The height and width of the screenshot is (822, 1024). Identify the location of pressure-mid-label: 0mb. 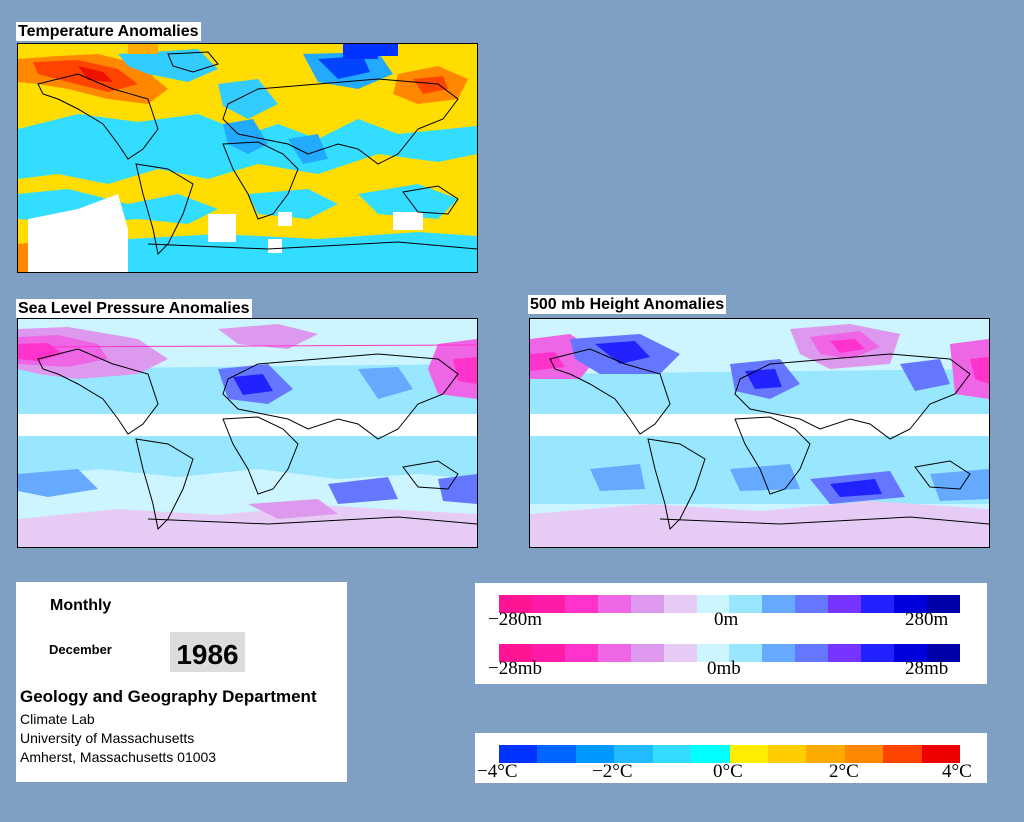
(724, 668).